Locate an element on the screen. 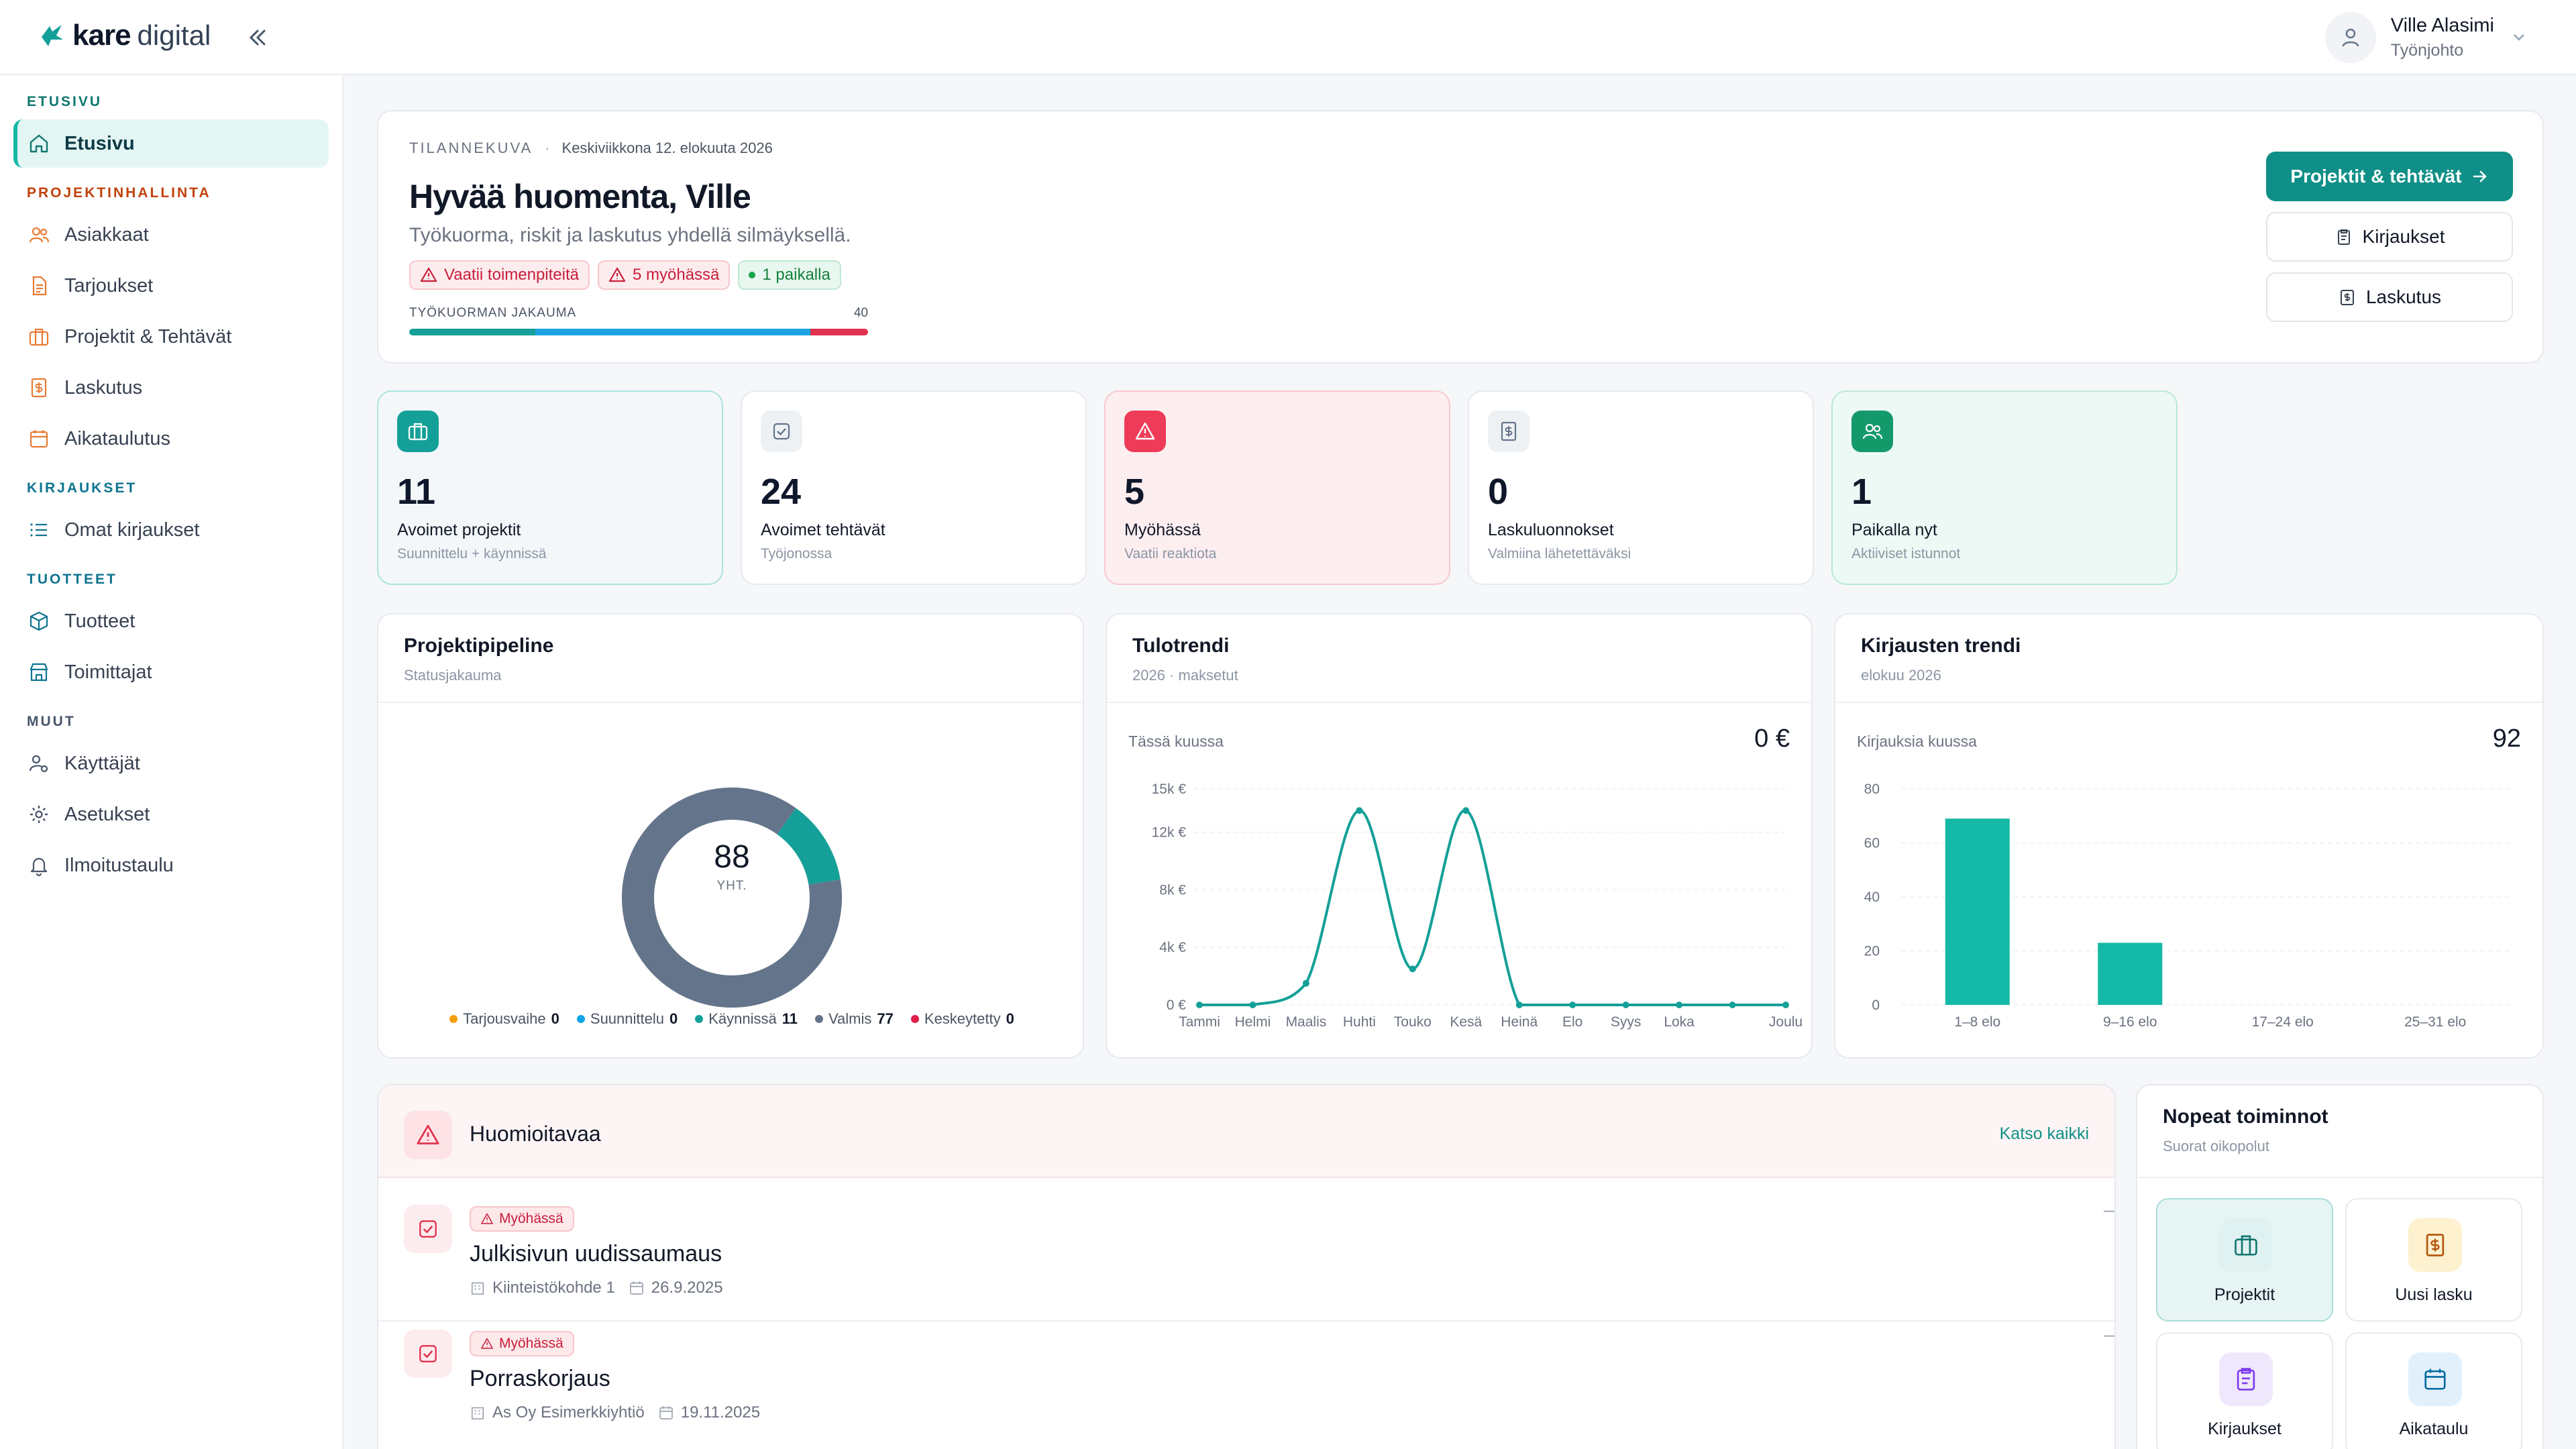 This screenshot has height=1449, width=2576. kpi-subtitle: Aktiiviset istunnot is located at coordinates (1906, 553).